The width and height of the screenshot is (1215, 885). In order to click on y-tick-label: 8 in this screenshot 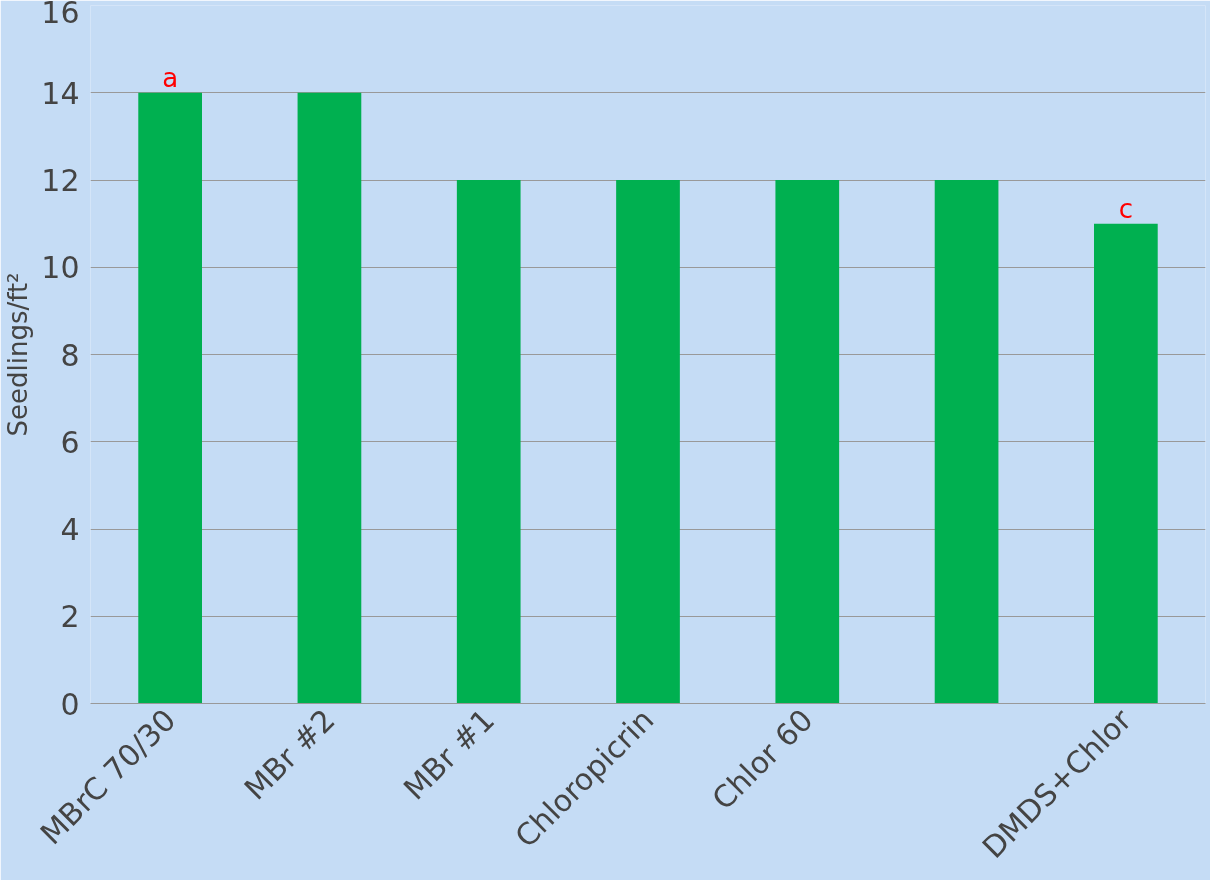, I will do `click(70, 355)`.